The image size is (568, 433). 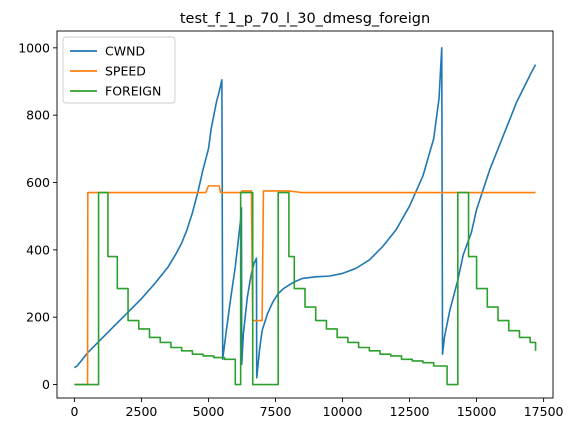 I want to click on x-tick-label: 12500, so click(x=410, y=411).